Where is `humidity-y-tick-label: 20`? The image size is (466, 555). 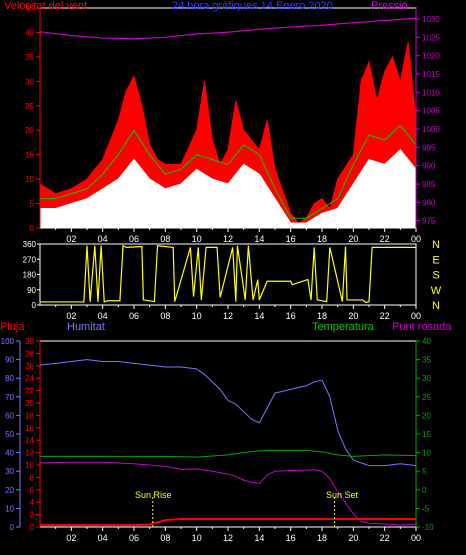
humidity-y-tick-label: 20 is located at coordinates (9, 490).